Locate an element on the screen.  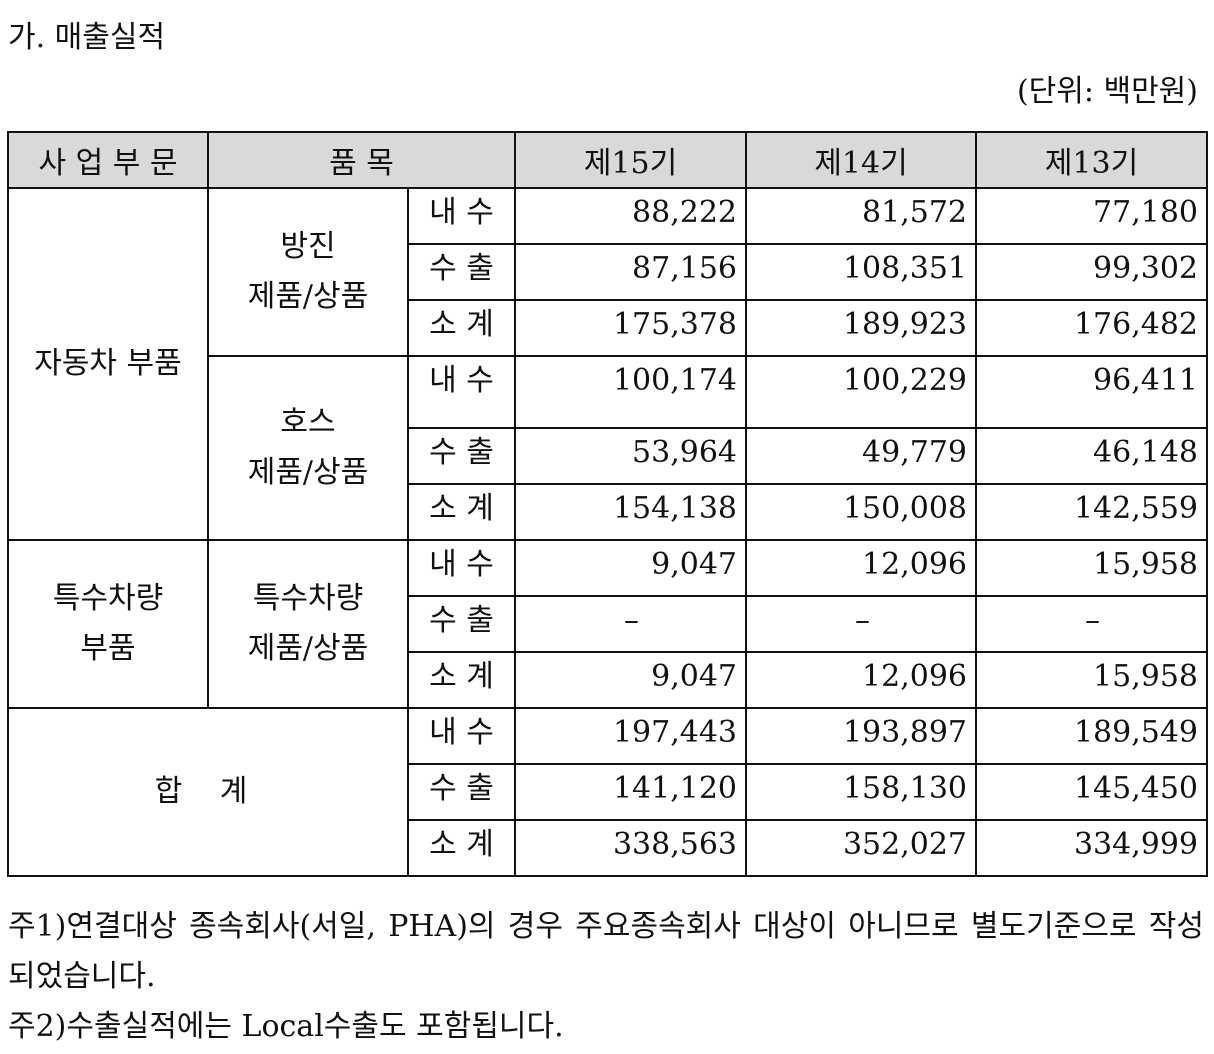
header-period-13: 제13기 is located at coordinates (1091, 160).